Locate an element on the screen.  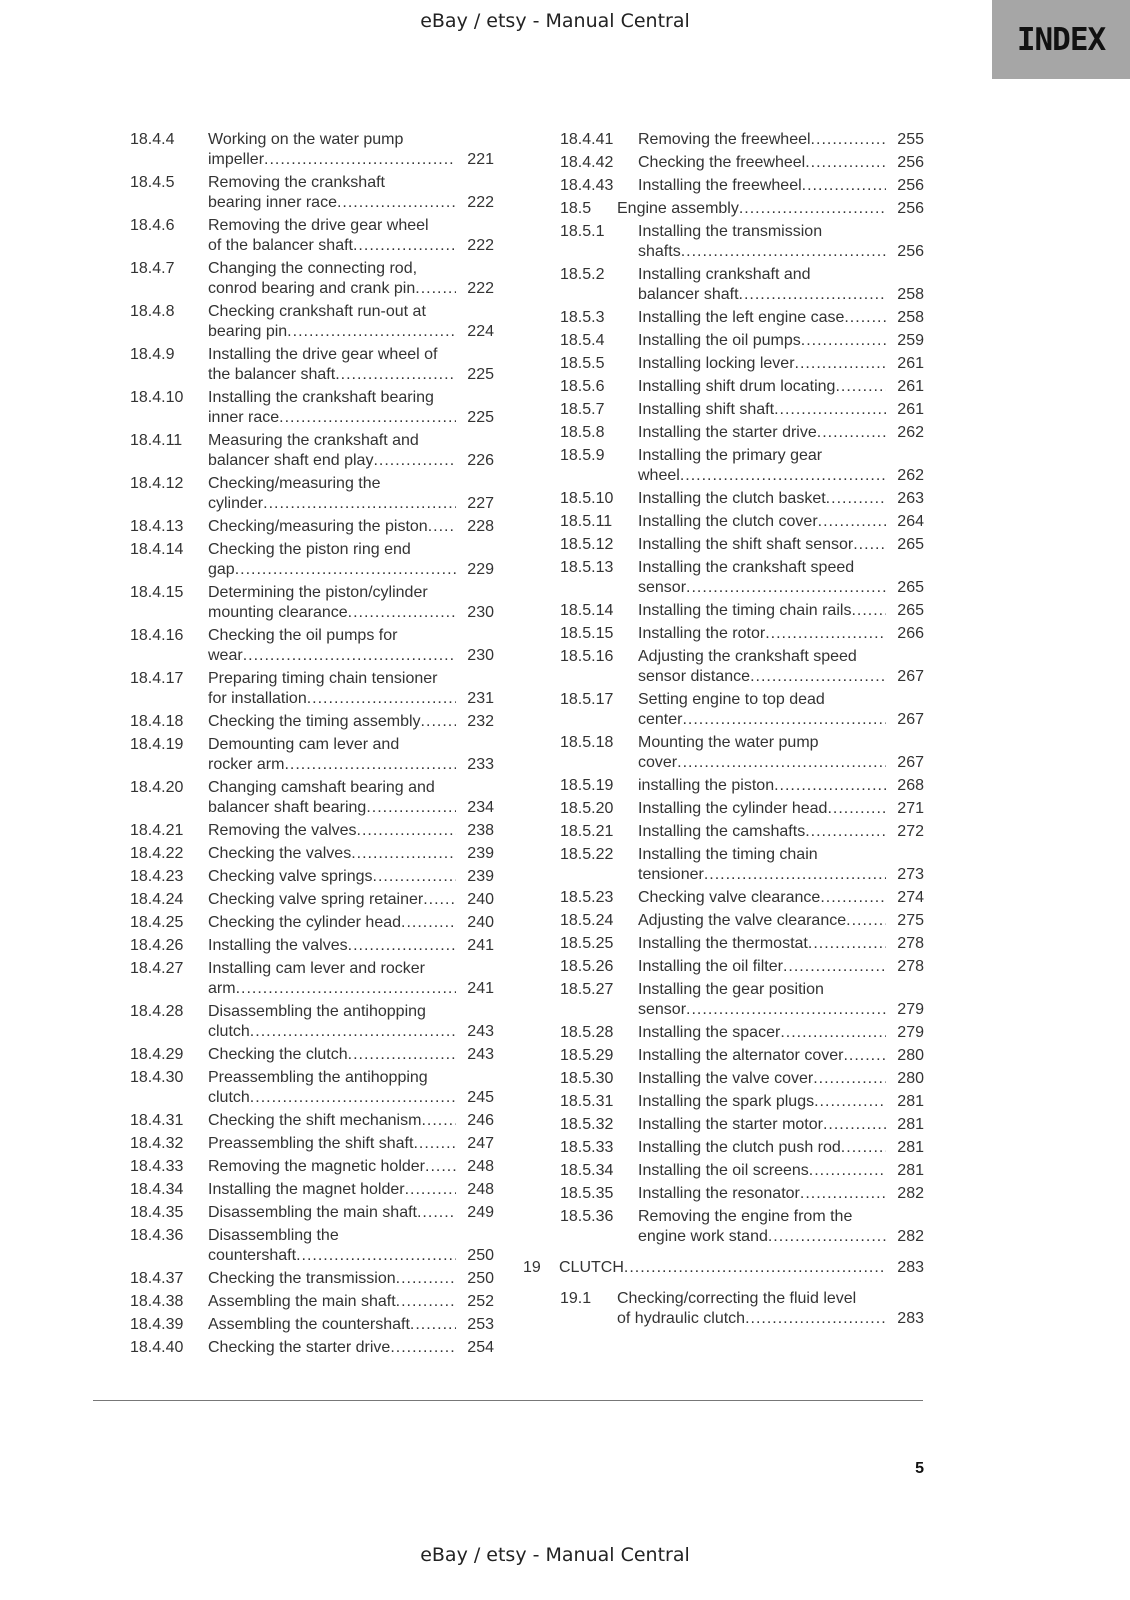
toc-entry-page: 238 is located at coordinates (480, 830).